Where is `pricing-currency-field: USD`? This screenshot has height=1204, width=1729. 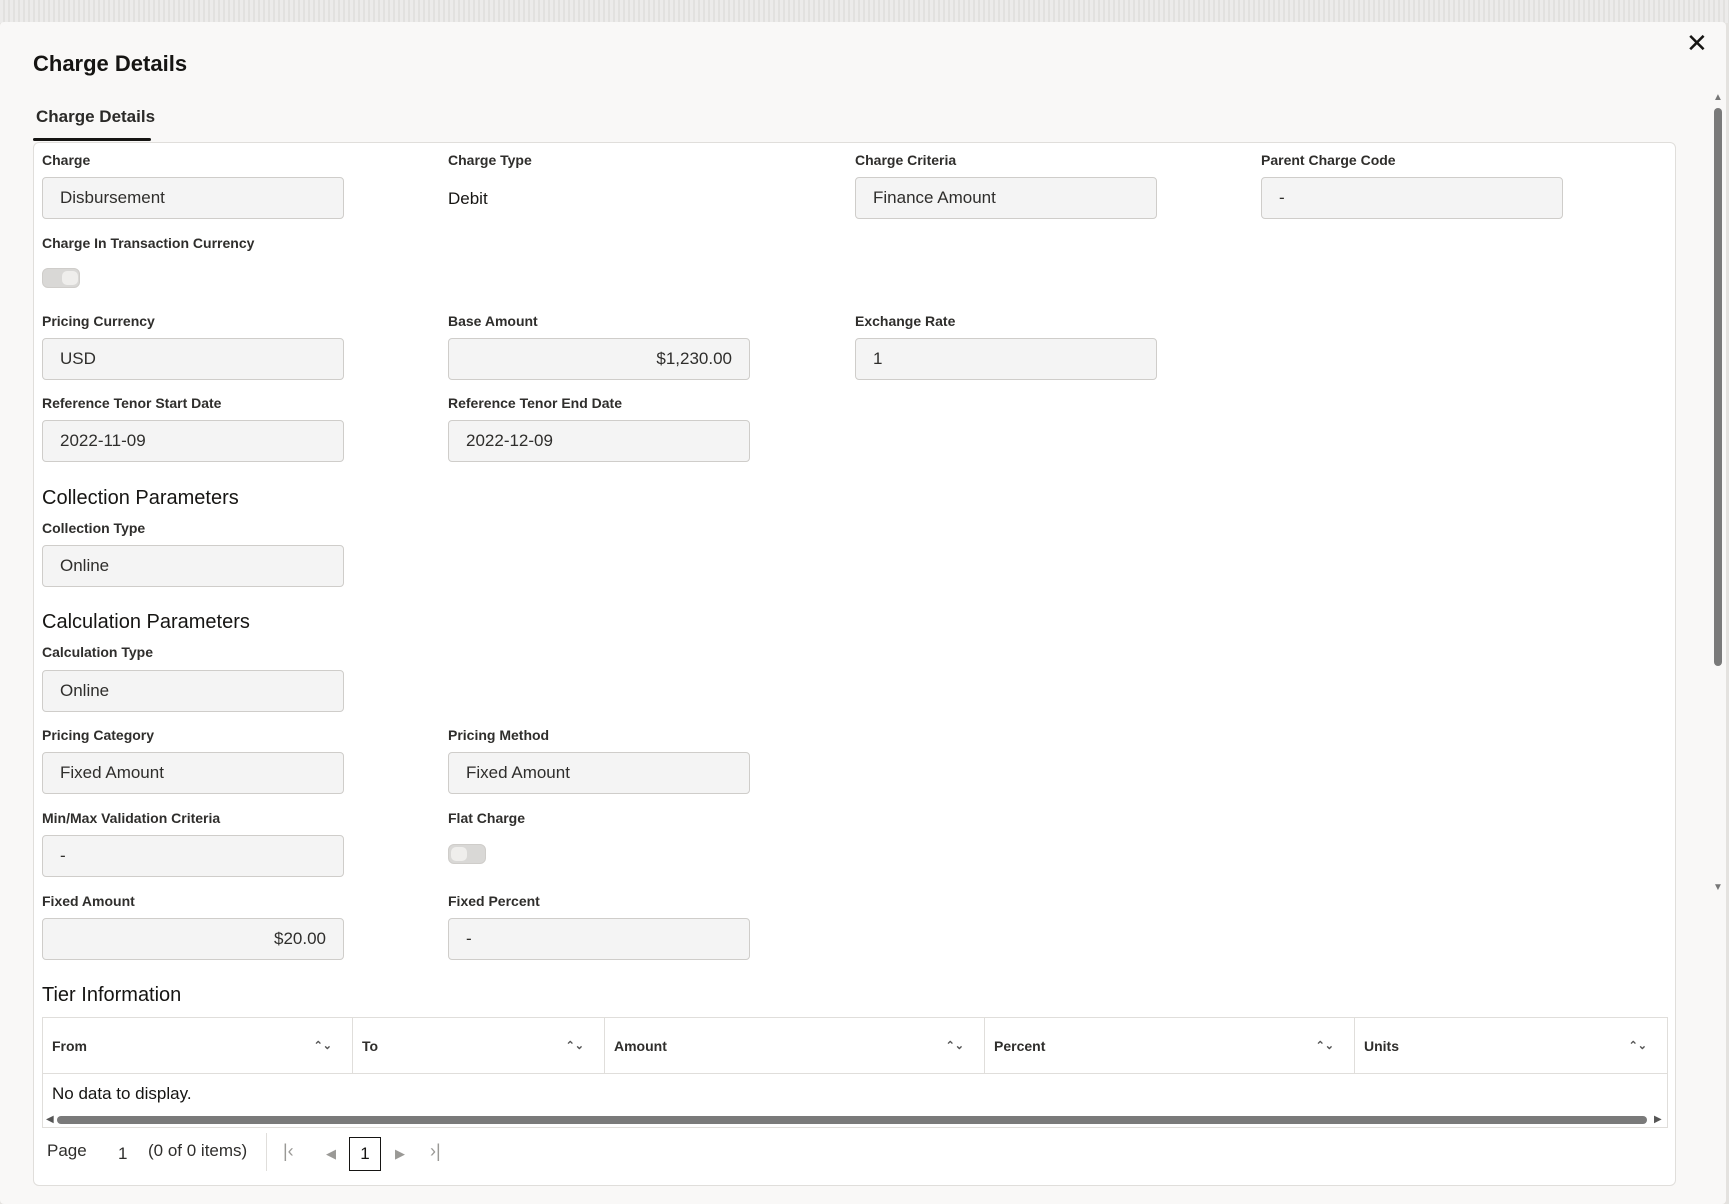 pricing-currency-field: USD is located at coordinates (193, 359).